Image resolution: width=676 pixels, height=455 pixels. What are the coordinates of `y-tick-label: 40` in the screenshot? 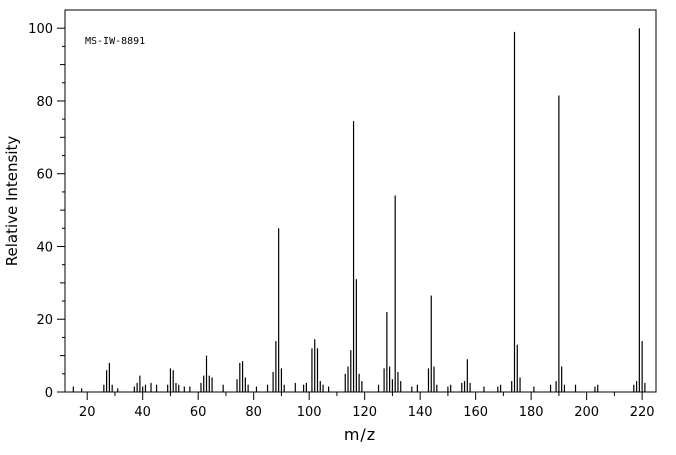 It's located at (44, 247).